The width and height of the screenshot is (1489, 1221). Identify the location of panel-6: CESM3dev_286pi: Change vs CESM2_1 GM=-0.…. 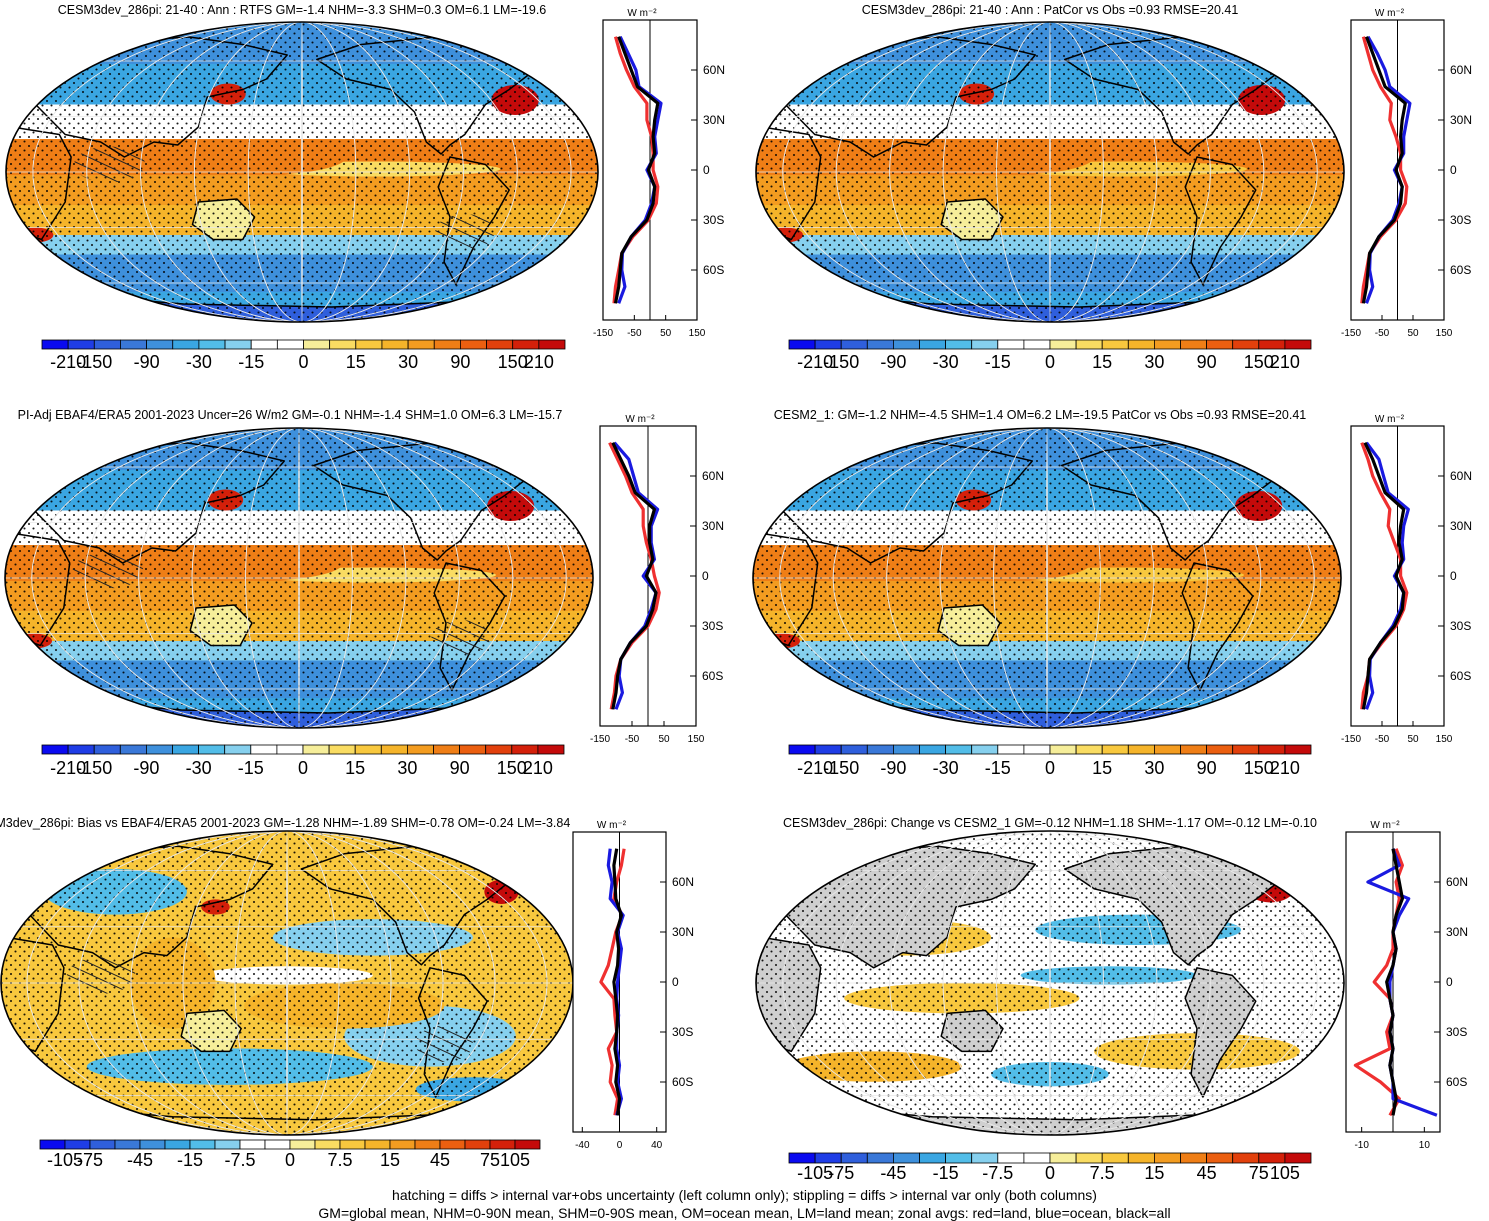
(1111, 999).